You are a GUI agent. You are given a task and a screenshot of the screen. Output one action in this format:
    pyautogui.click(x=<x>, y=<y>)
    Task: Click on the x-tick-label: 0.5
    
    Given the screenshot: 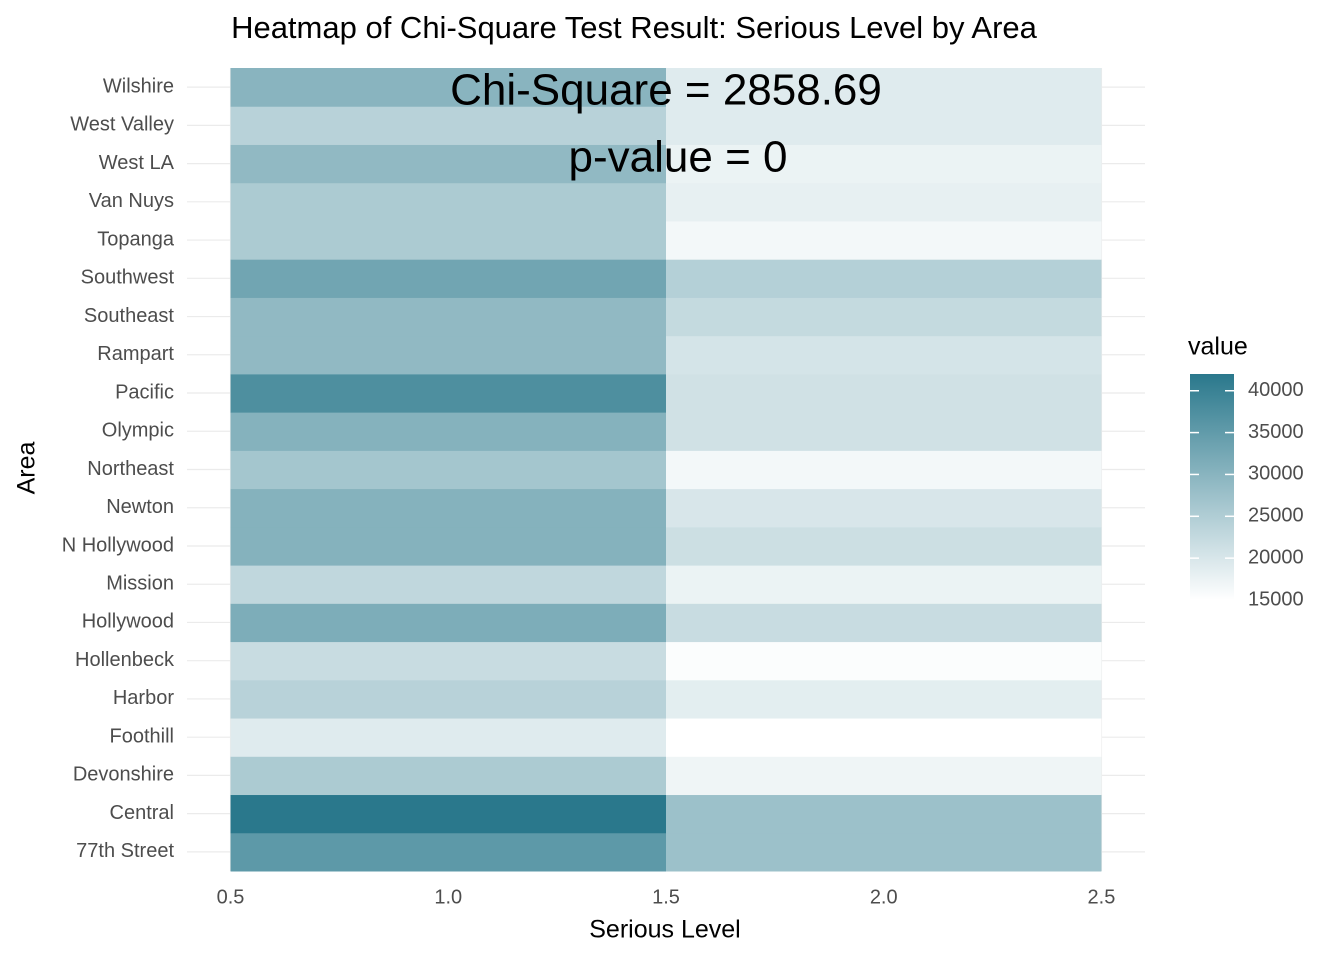 What is the action you would take?
    pyautogui.click(x=231, y=897)
    